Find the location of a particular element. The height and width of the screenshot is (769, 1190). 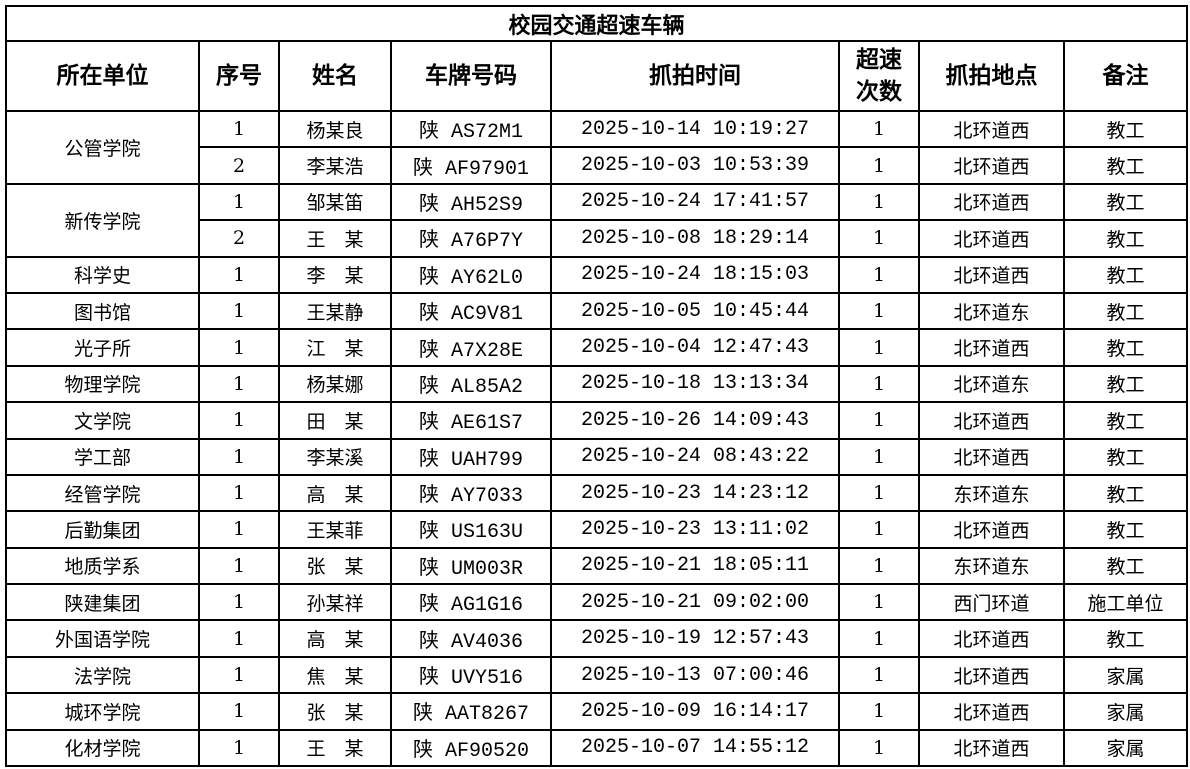

cell-plate: 陕 AS72M1 is located at coordinates (471, 129).